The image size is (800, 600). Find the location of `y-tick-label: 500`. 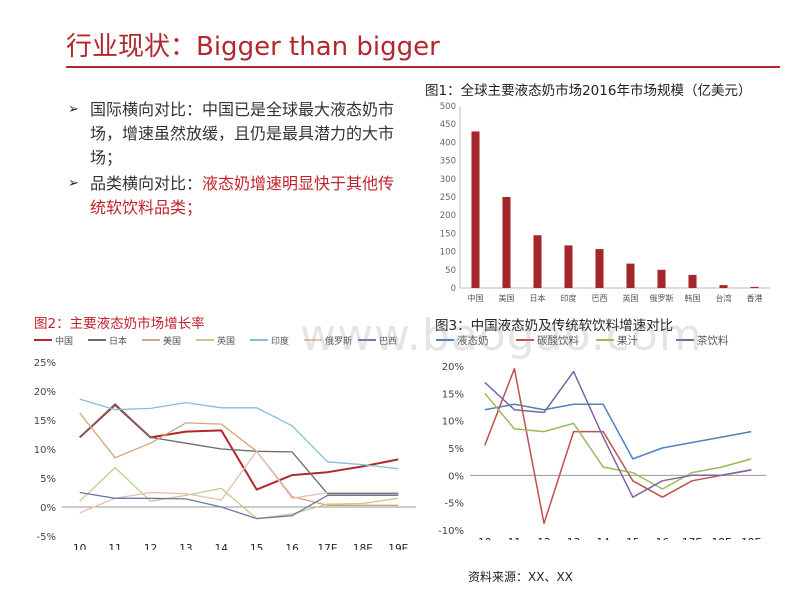

y-tick-label: 500 is located at coordinates (448, 107).